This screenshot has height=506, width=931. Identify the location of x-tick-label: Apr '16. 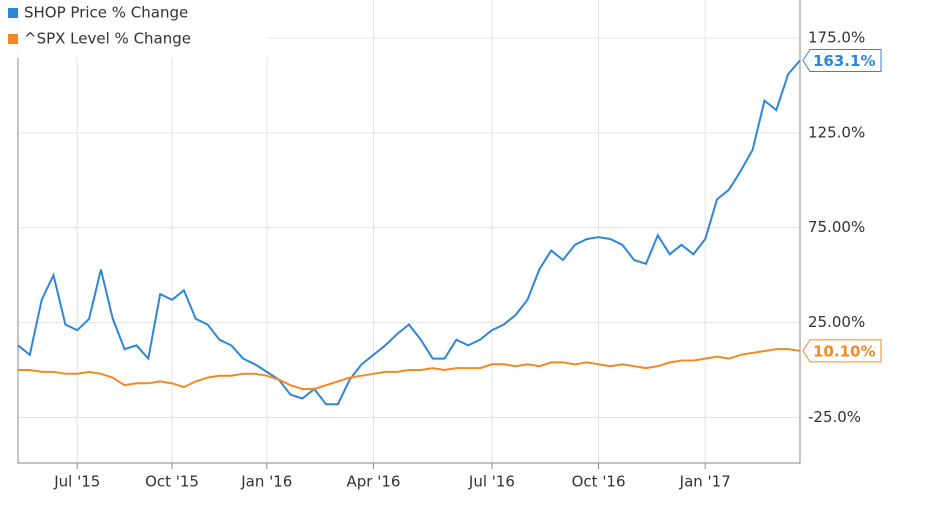
(373, 482).